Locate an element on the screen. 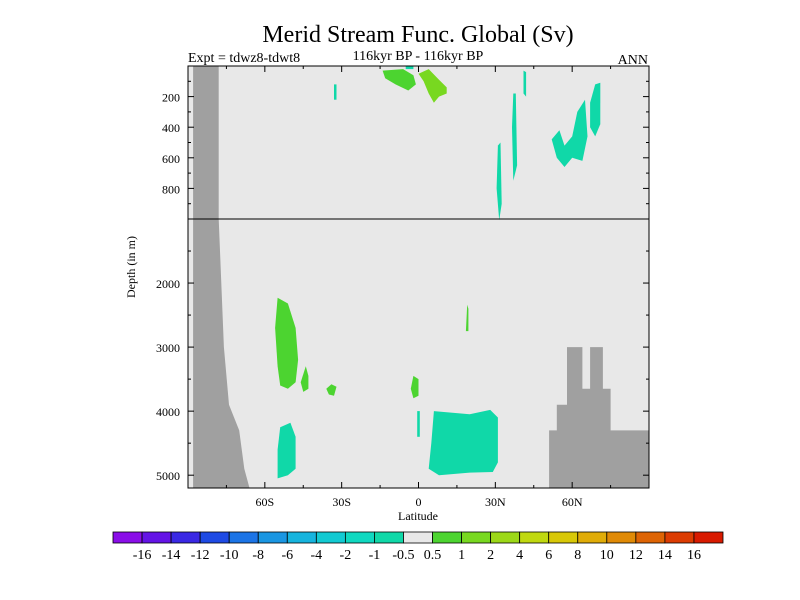  period-label: 116kyr BP - 116kyr BP is located at coordinates (418, 56).